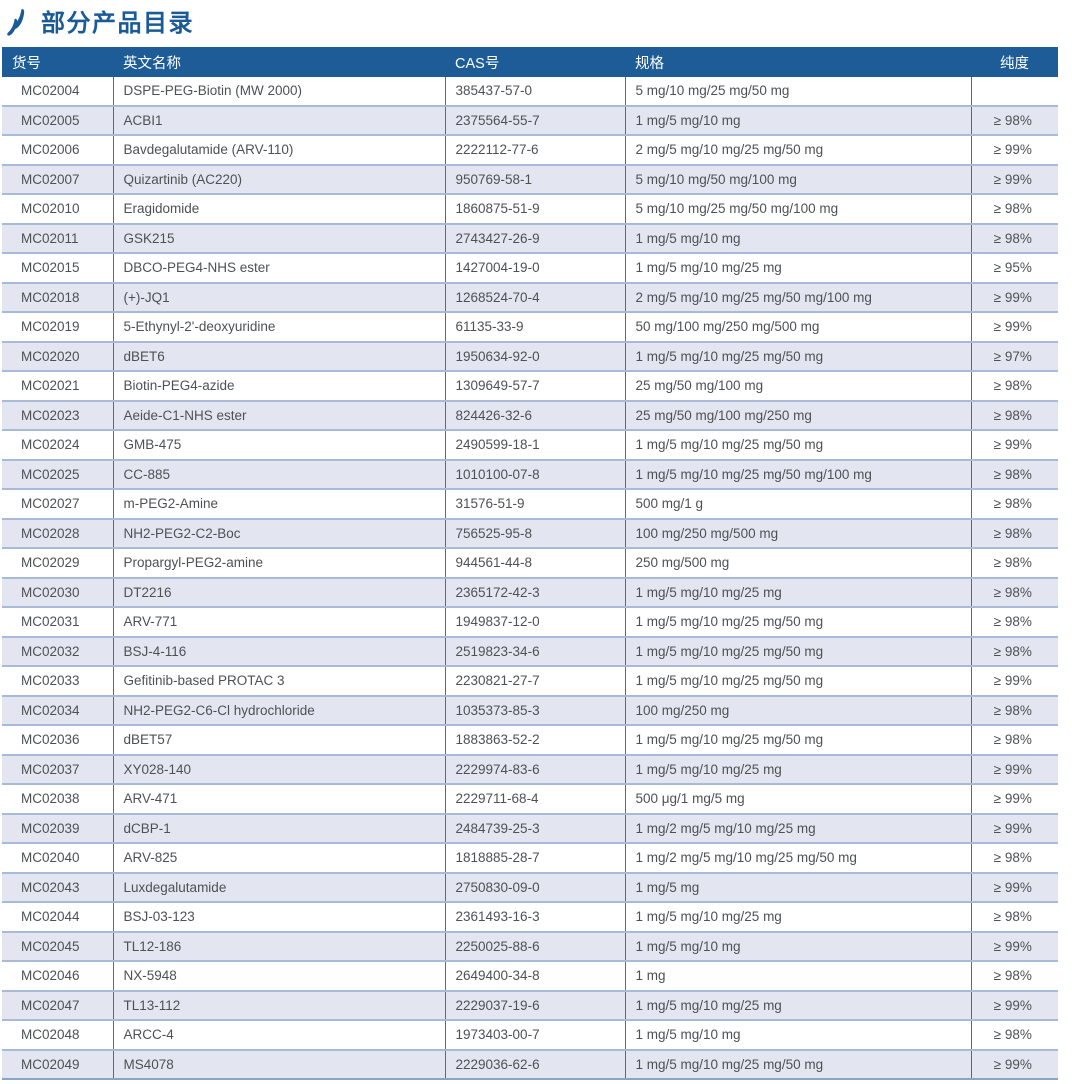  Describe the element at coordinates (57, 533) in the screenshot. I see `item-code-cell: MC02028` at that location.